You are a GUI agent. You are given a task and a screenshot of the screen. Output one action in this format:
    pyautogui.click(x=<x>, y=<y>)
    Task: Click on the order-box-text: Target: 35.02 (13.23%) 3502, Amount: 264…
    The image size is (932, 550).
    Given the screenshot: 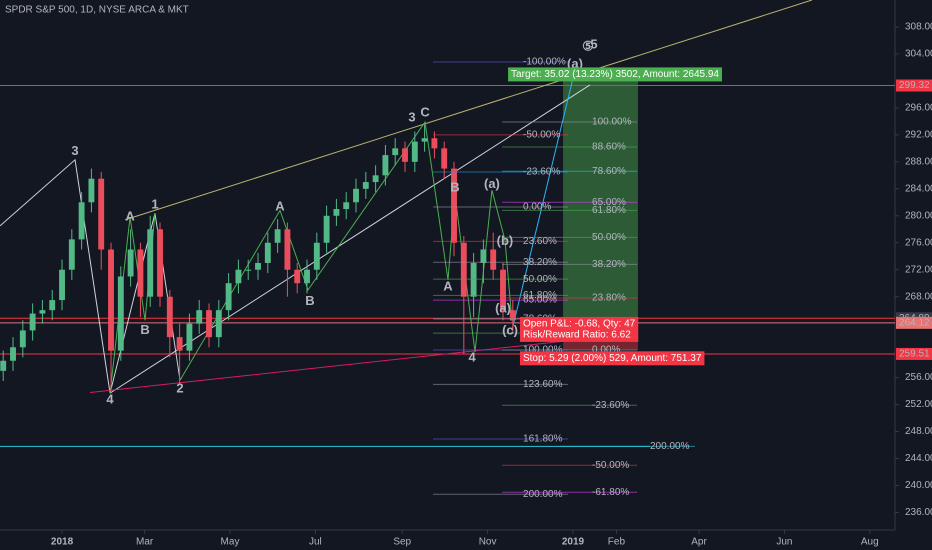 What is the action you would take?
    pyautogui.click(x=615, y=74)
    